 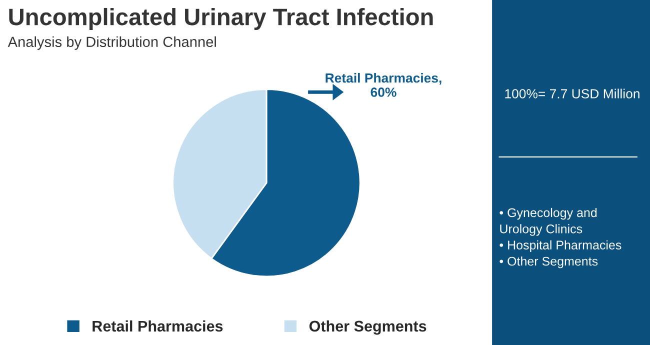 I want to click on legend-label: Retail Pharmacies, so click(x=157, y=326).